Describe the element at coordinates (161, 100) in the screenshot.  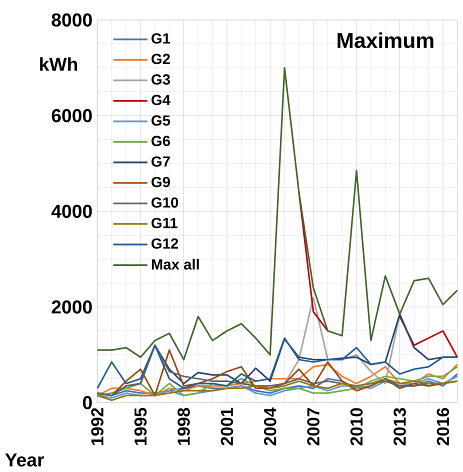
I see `legend-label: G4` at that location.